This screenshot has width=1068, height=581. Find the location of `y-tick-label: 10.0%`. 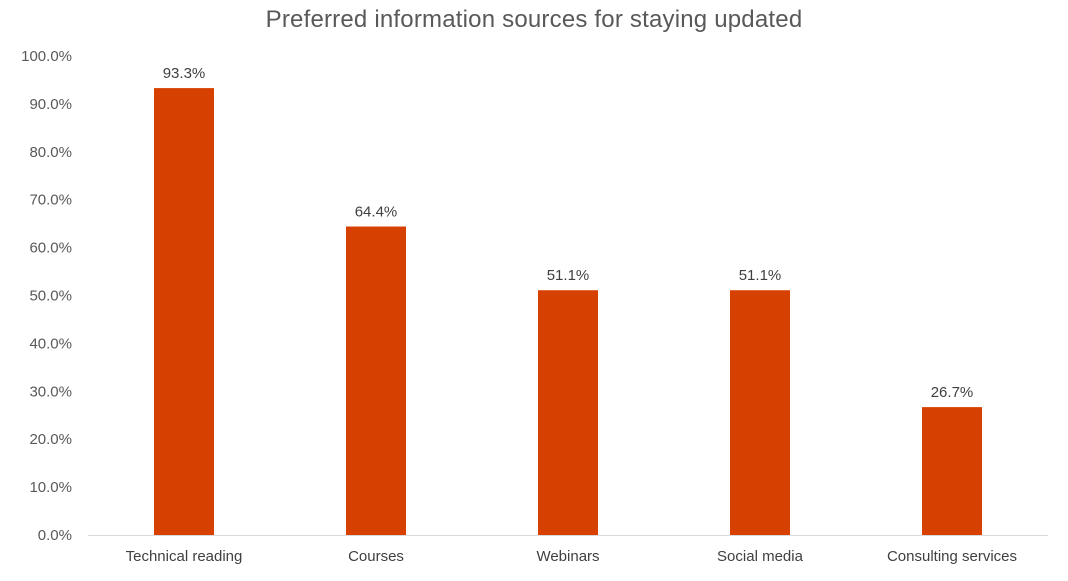

y-tick-label: 10.0% is located at coordinates (50, 487).